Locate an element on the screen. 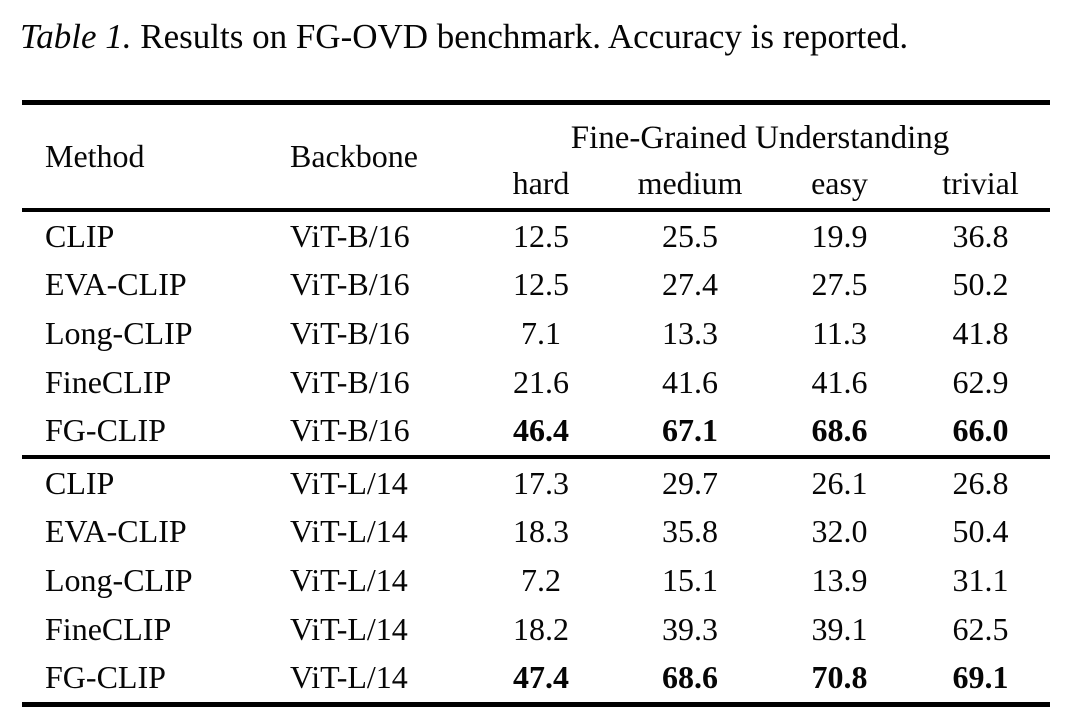 The image size is (1077, 720). cell-hard: 47.4 is located at coordinates (541, 677).